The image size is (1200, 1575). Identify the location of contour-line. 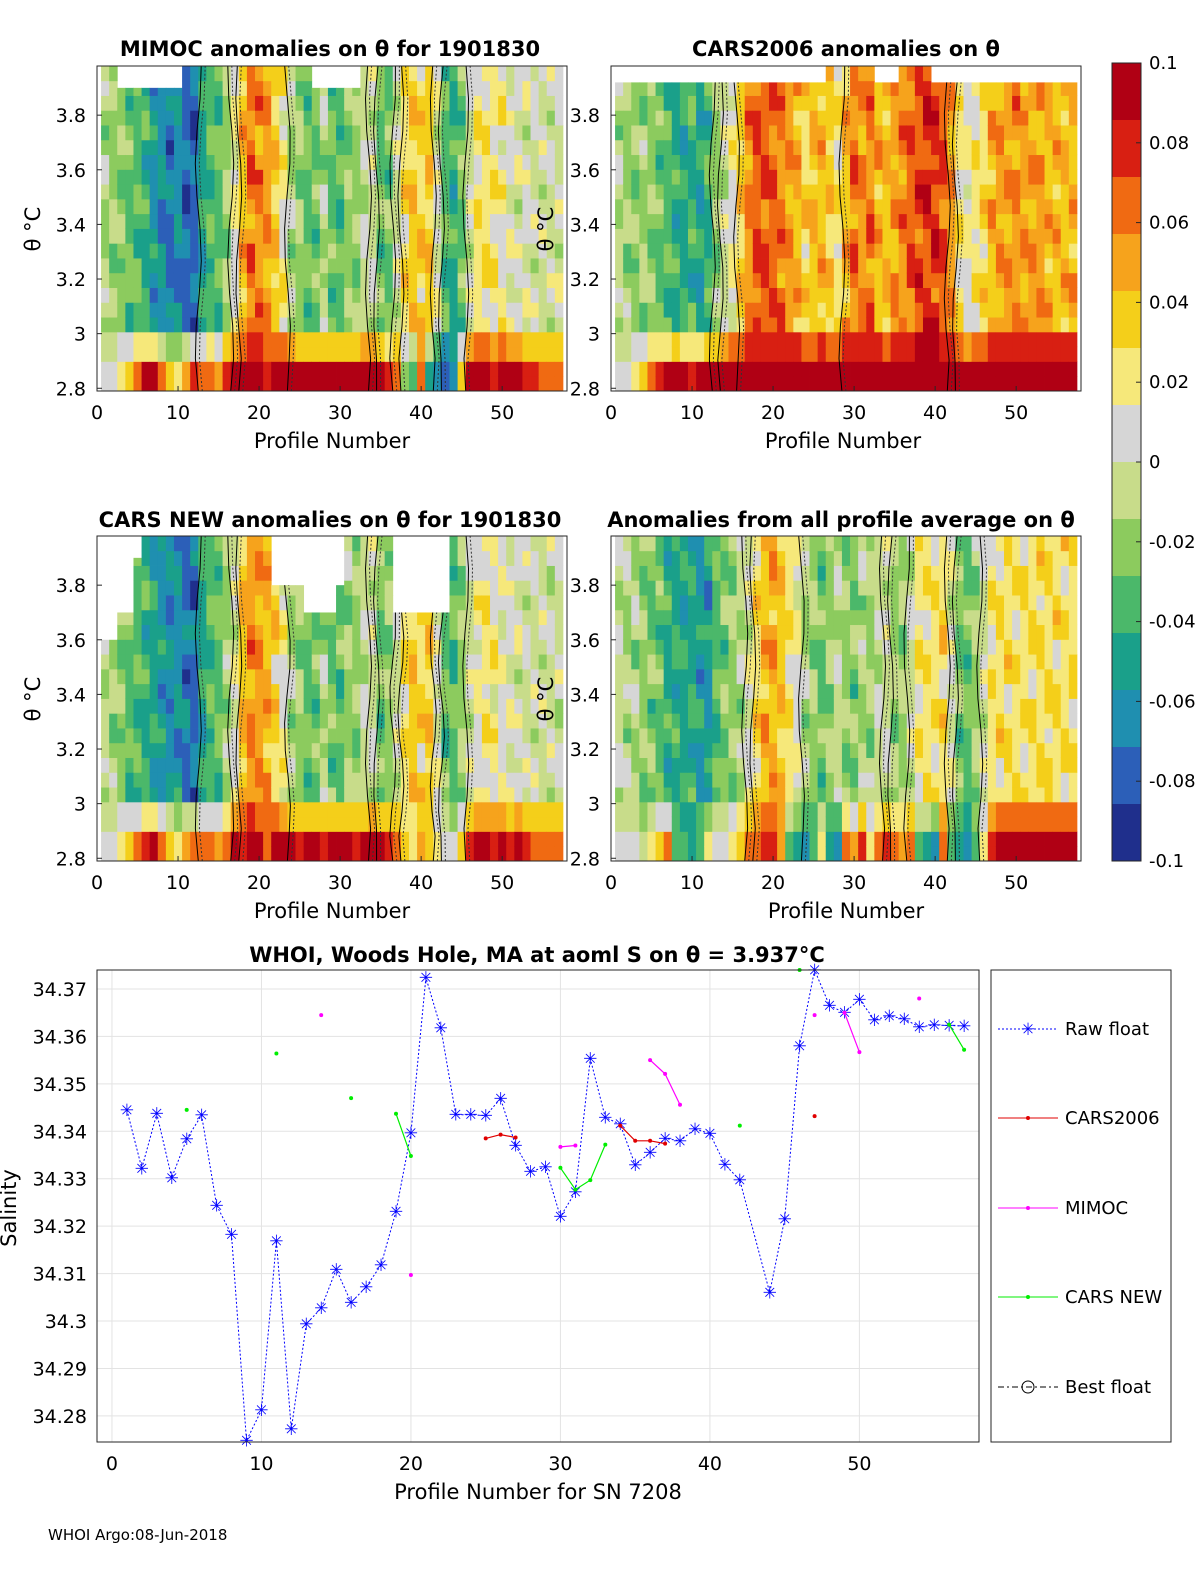
(433, 737).